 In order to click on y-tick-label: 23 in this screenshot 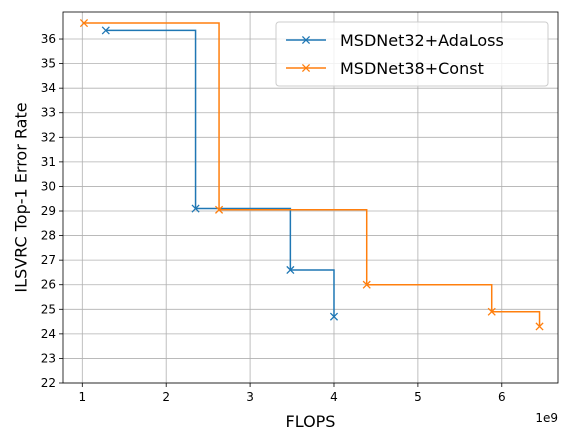, I will do `click(48, 358)`.